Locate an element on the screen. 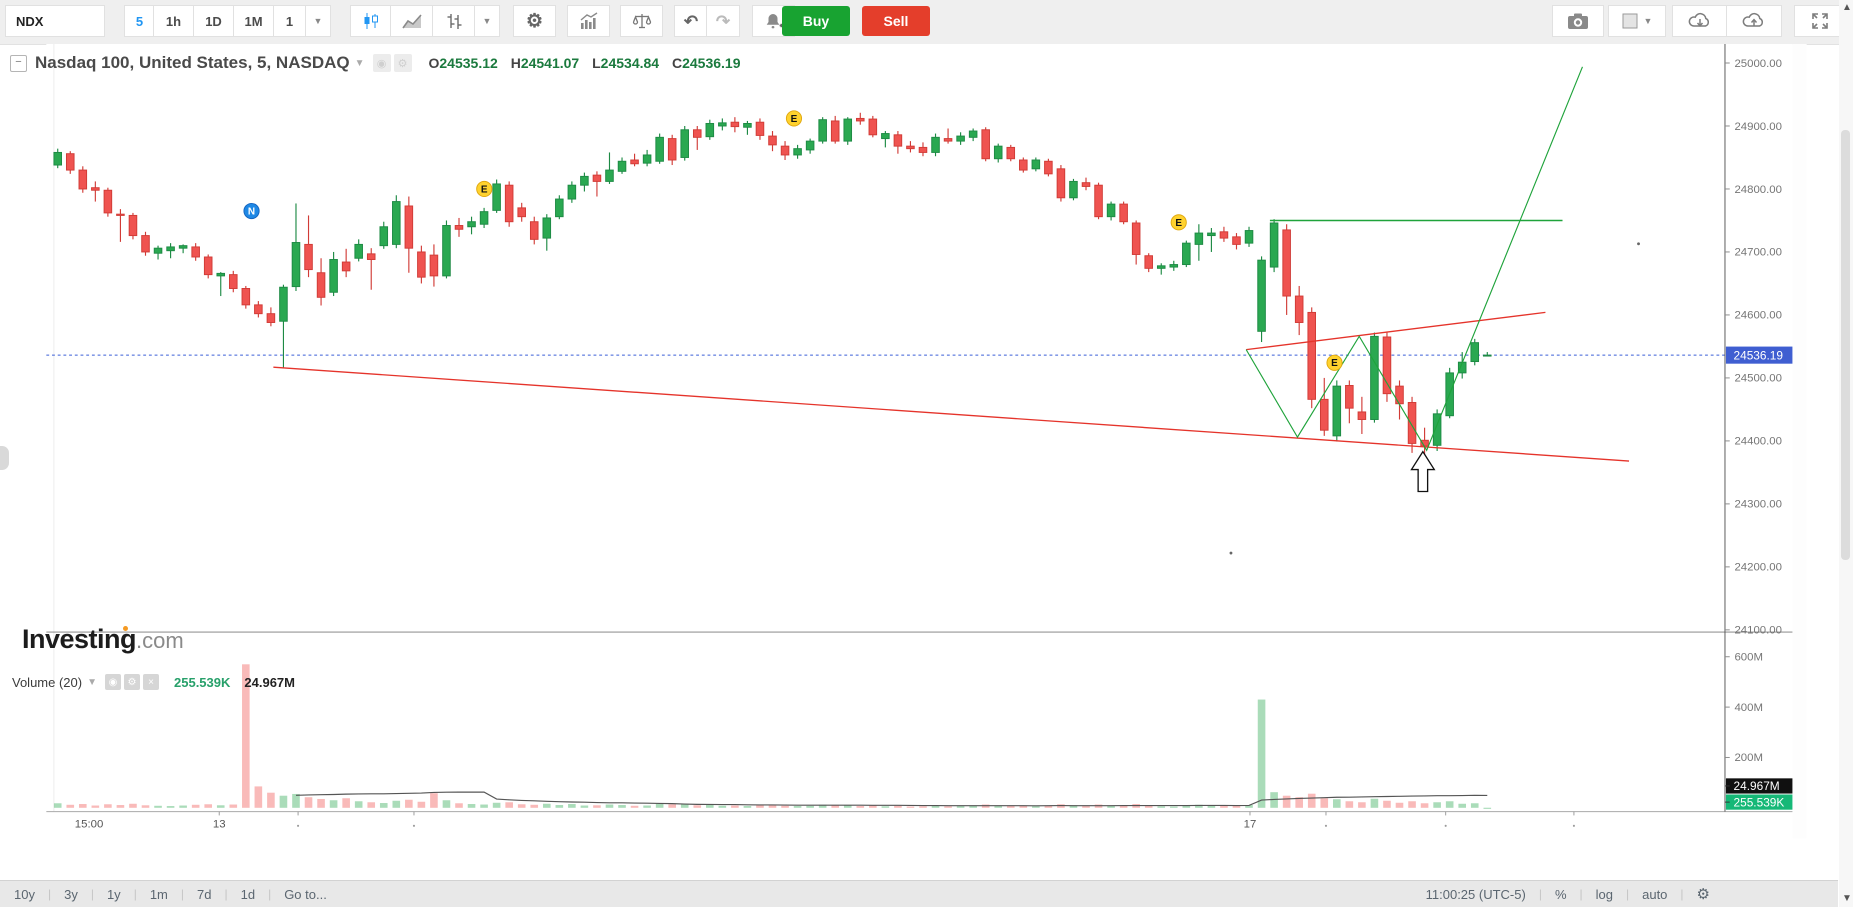  news-badge is located at coordinates (251, 211).